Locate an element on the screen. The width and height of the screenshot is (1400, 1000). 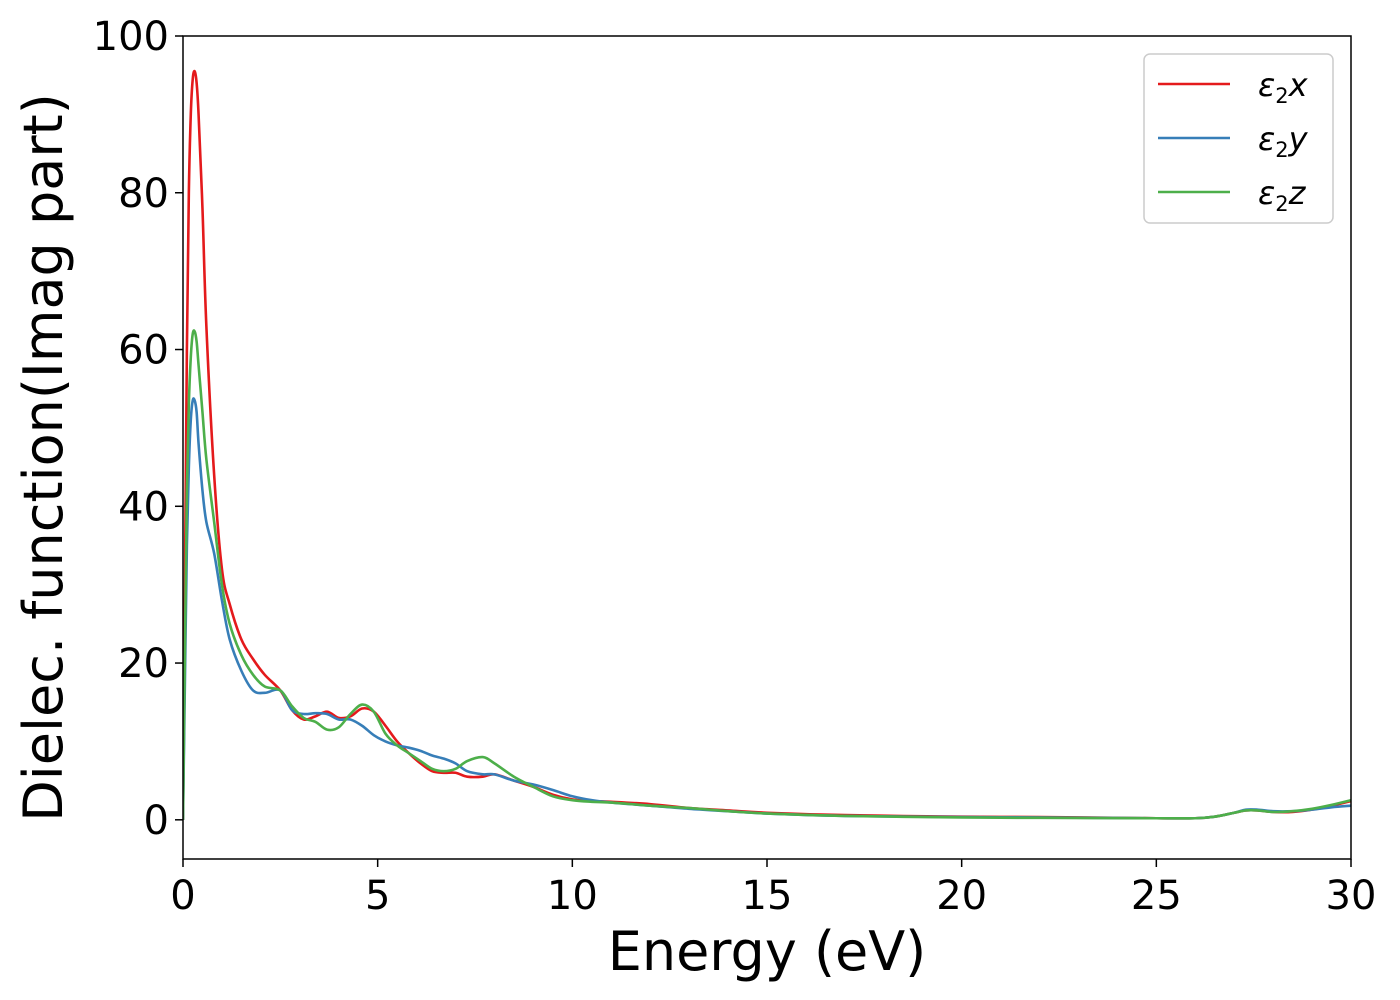
y-tick-label: 40 is located at coordinates (143, 507).